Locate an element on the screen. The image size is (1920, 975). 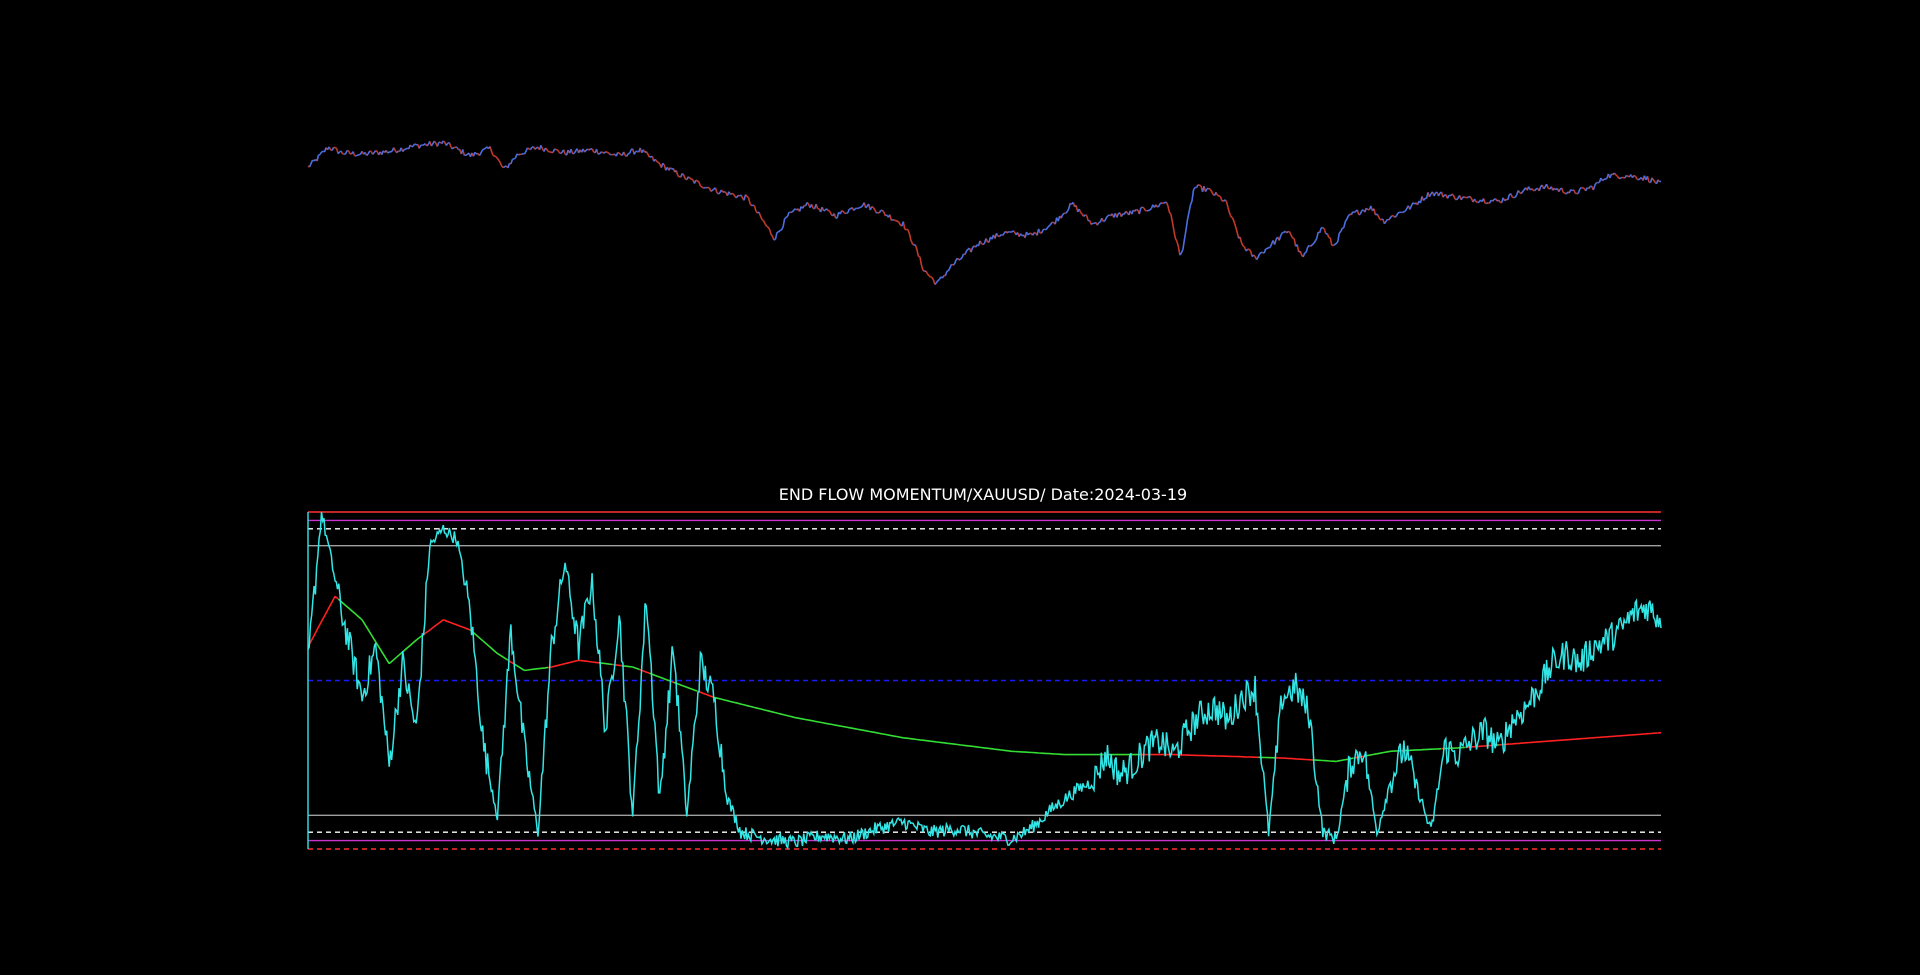
price-panel is located at coordinates (984, 213).